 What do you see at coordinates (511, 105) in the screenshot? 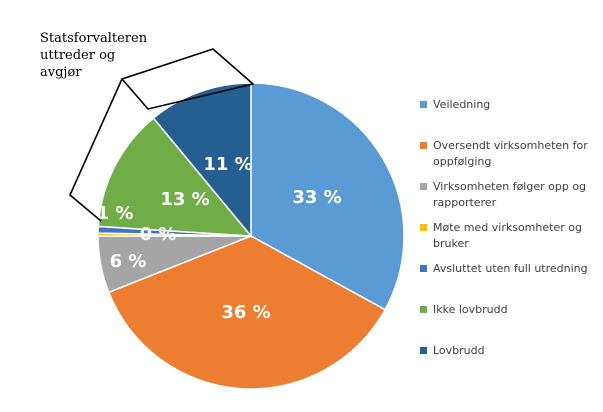
I see `legend-item: Veiledning` at bounding box center [511, 105].